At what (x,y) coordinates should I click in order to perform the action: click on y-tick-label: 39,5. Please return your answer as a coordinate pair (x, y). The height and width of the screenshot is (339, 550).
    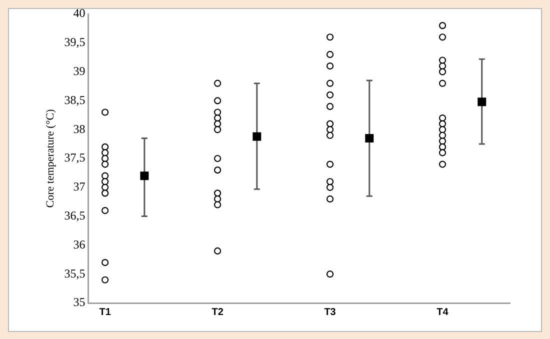
    Looking at the image, I should click on (75, 42).